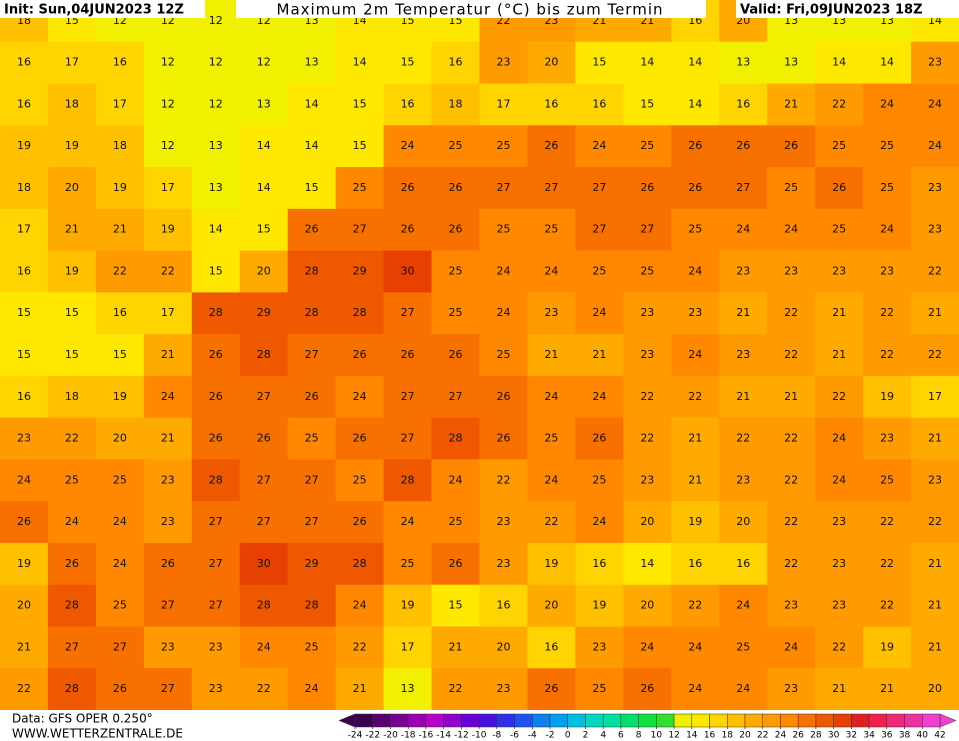  Describe the element at coordinates (887, 646) in the screenshot. I see `temperature-label: 19` at that location.